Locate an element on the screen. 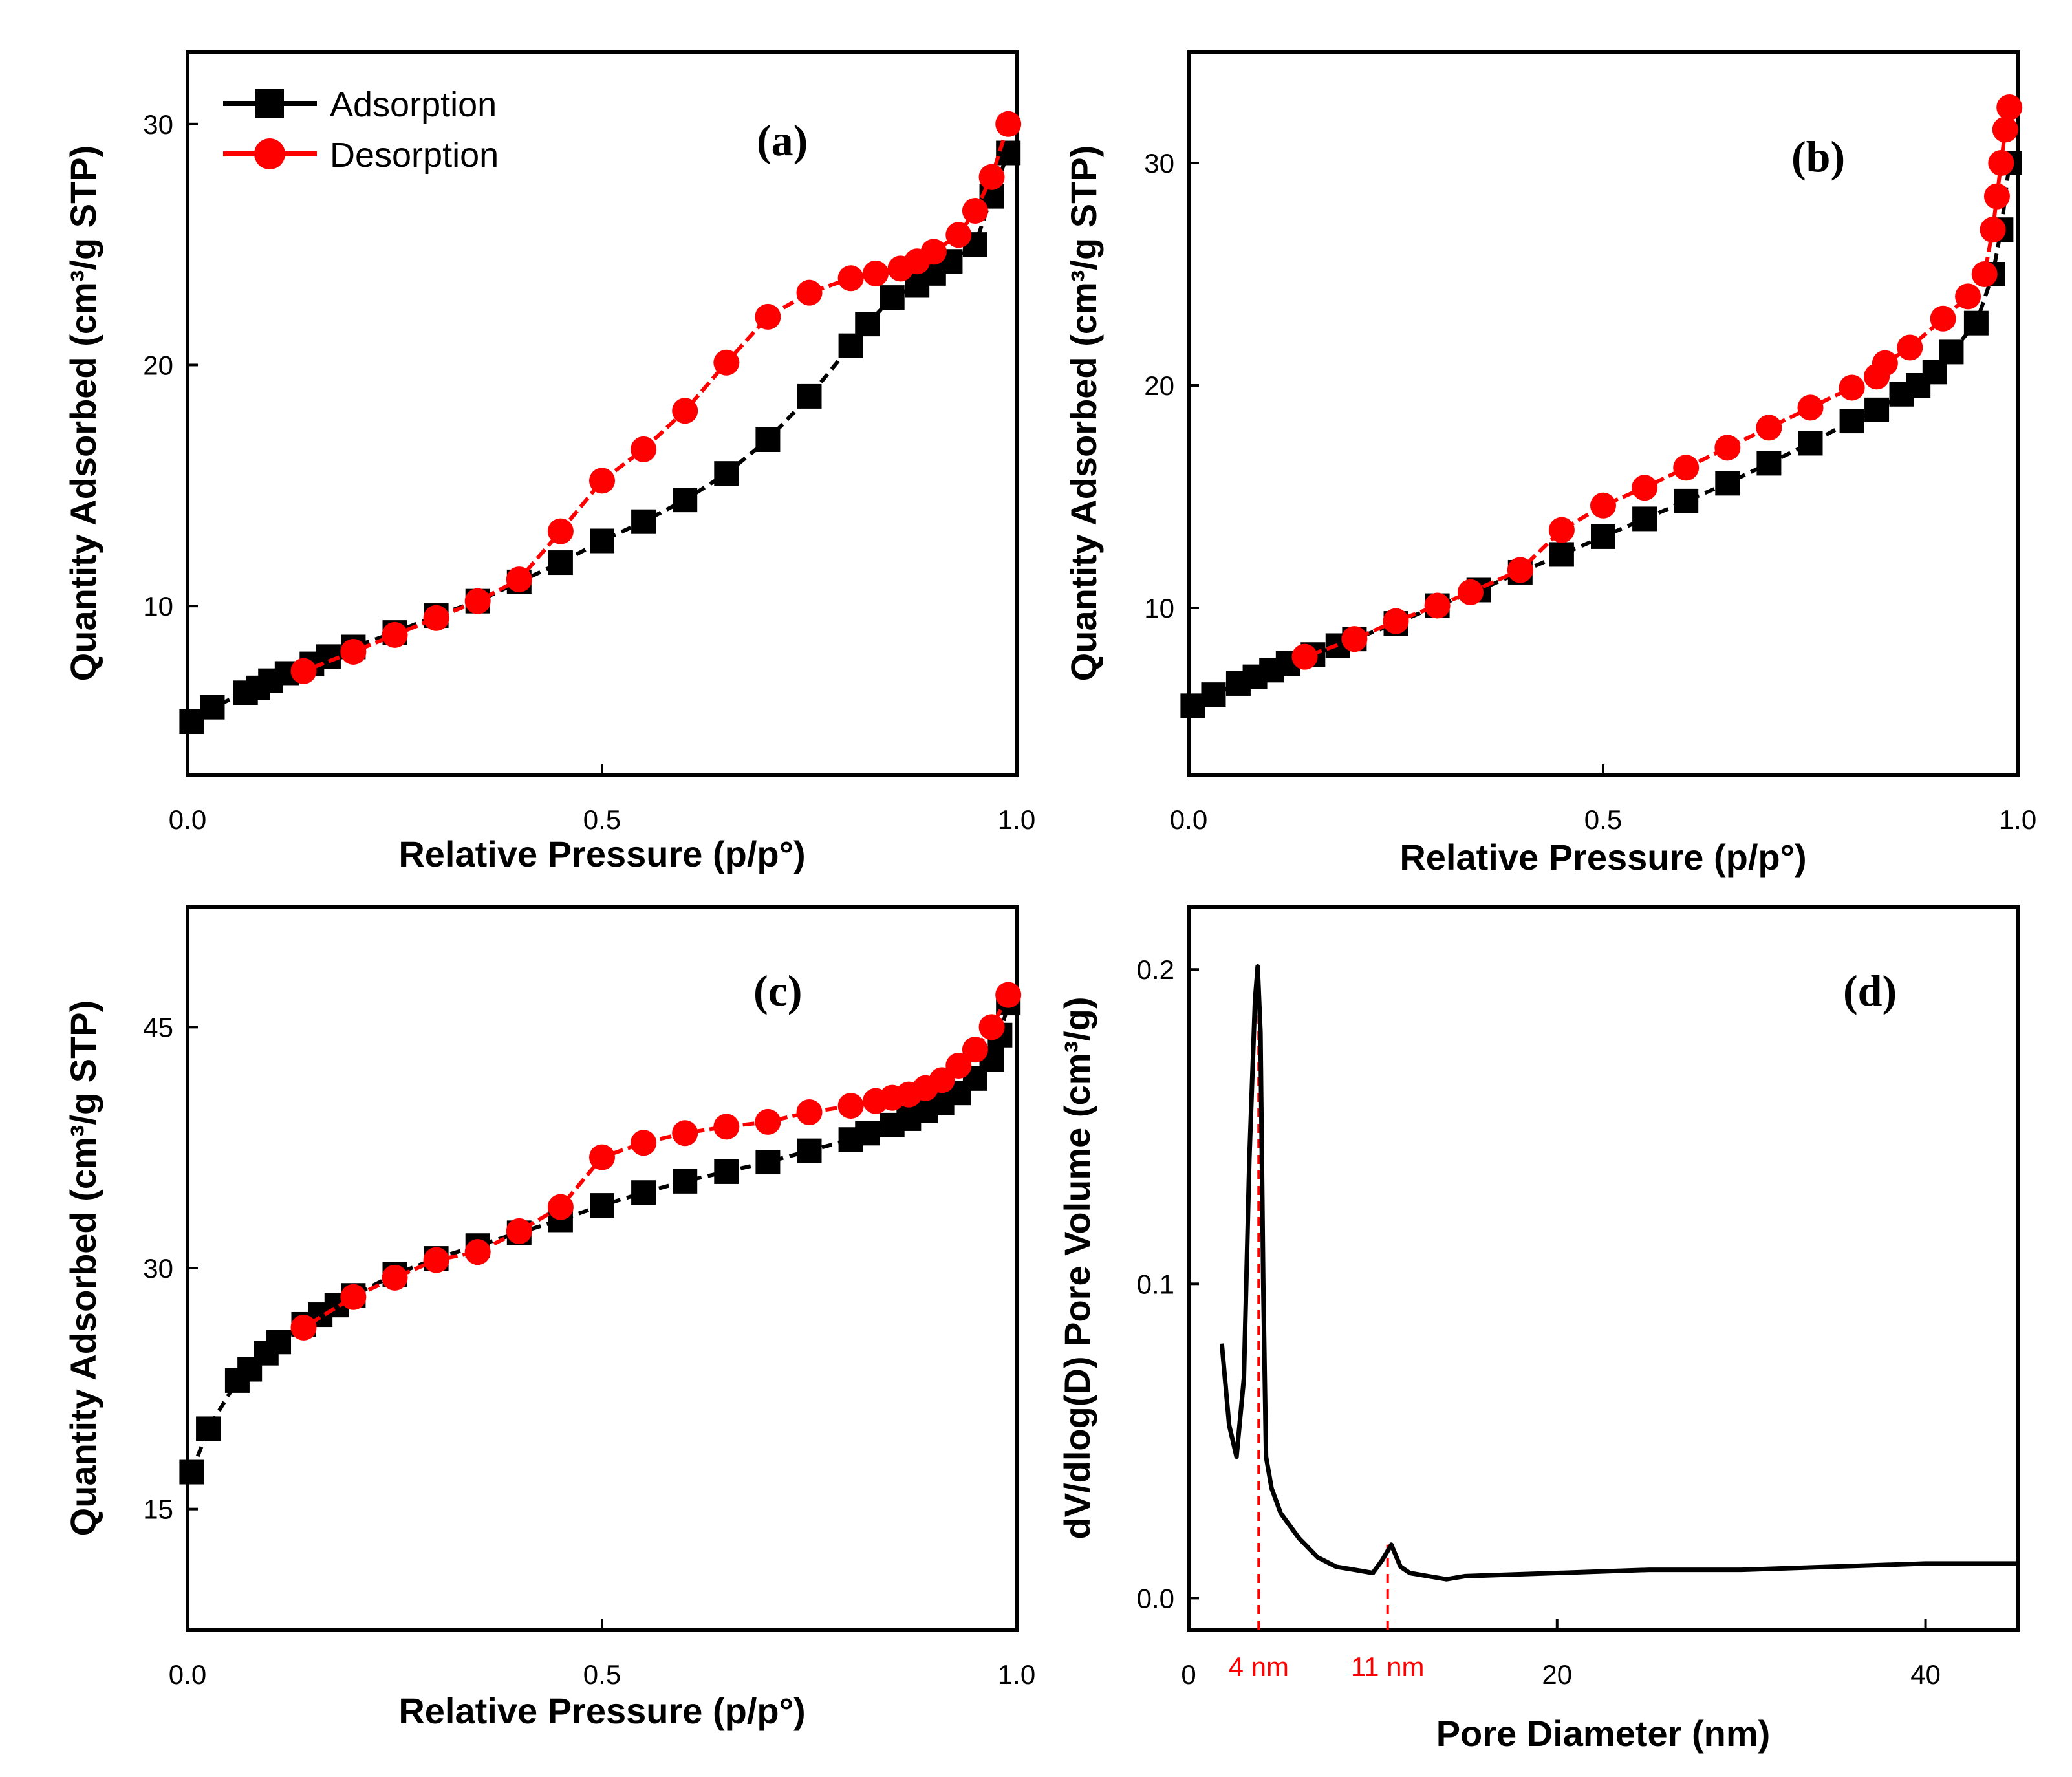 This screenshot has width=2072, height=1777. panel-d-series-pore-size-distribution-line is located at coordinates (1618, 1273).